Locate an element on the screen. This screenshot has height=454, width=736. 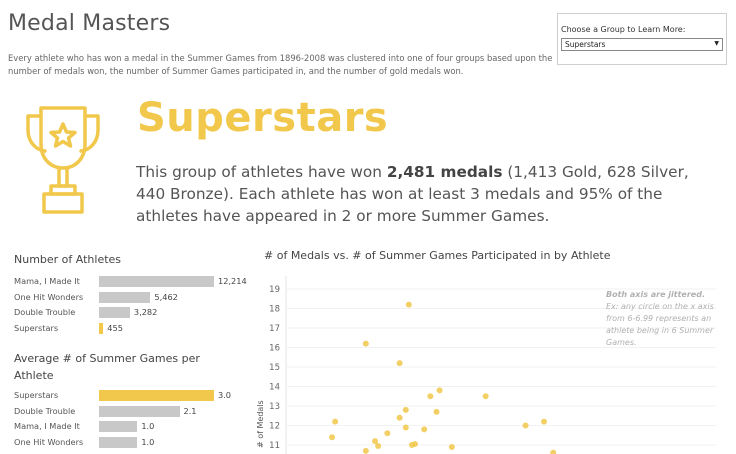
y-tick-label: 19 is located at coordinates (274, 290).